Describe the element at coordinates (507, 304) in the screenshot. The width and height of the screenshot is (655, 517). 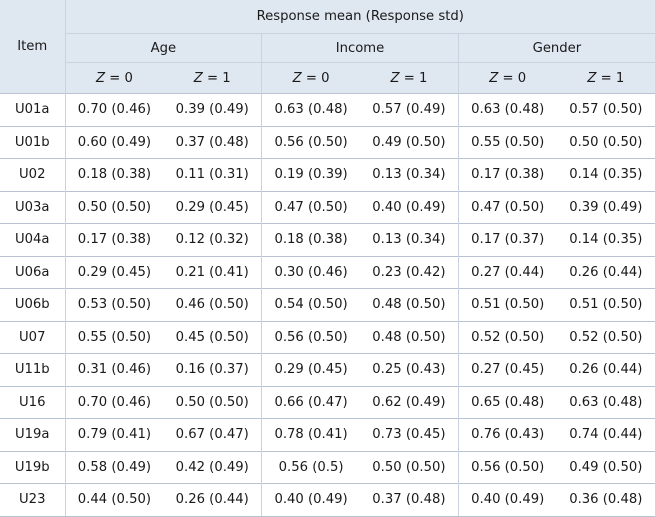
I see `value-cell: 0.51 (0.50)` at that location.